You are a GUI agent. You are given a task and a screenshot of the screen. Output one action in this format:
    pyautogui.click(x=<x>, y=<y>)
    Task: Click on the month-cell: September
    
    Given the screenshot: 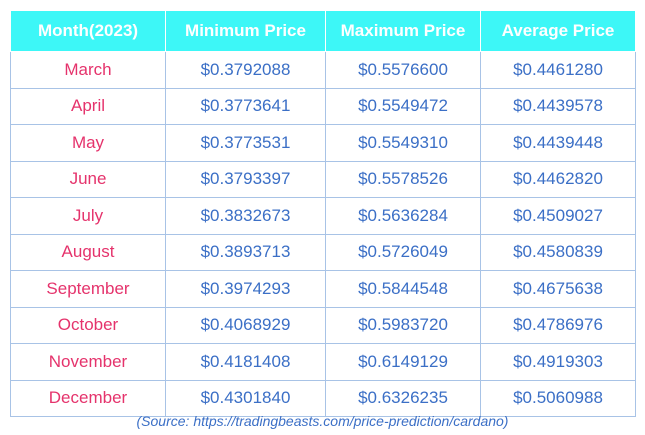 What is the action you would take?
    pyautogui.click(x=88, y=289)
    